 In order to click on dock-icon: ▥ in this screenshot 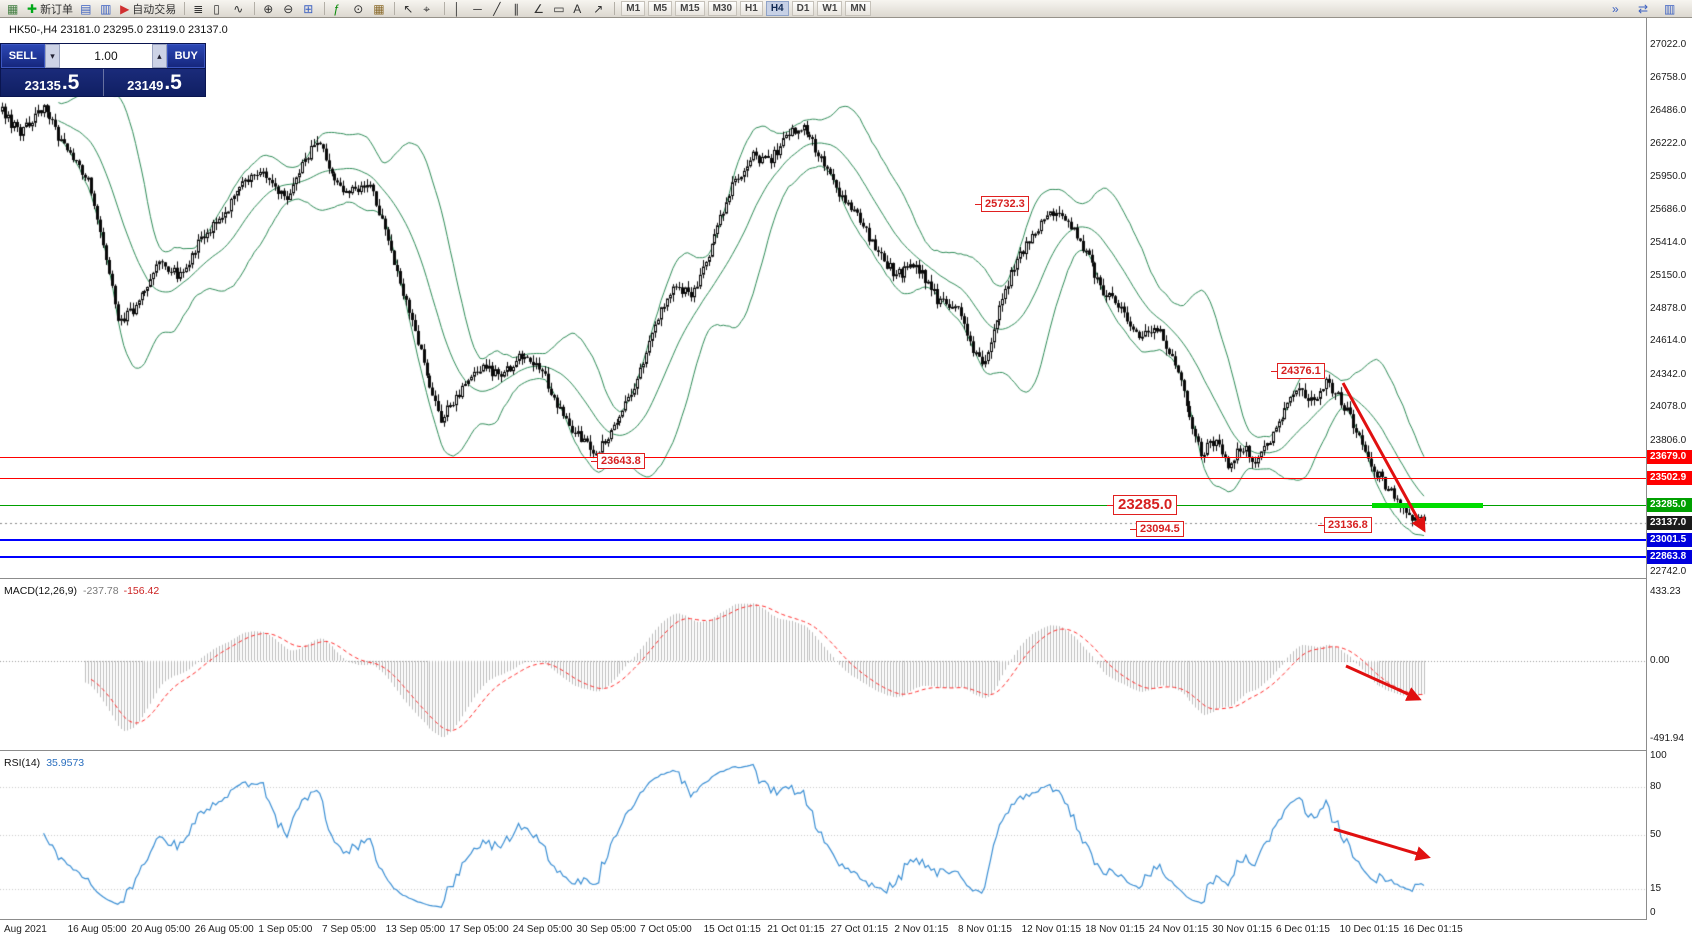, I will do `click(1670, 8)`.